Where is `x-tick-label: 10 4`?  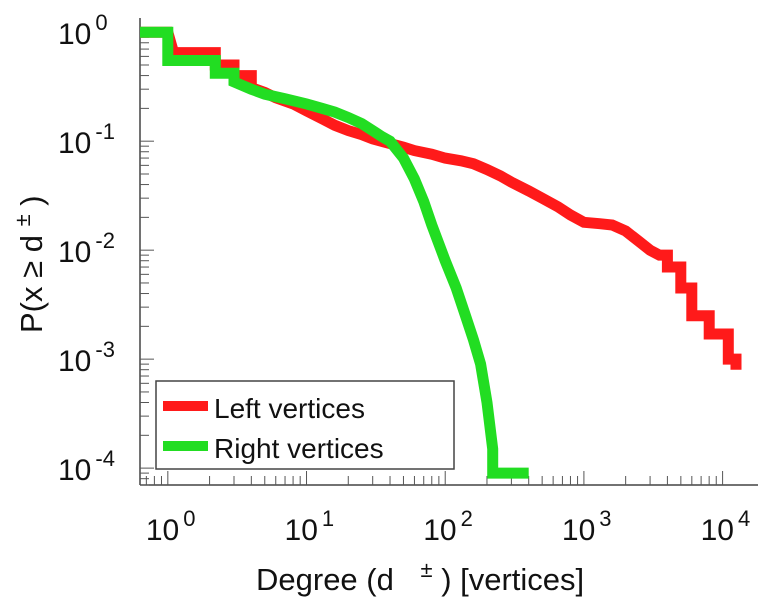 x-tick-label: 10 4 is located at coordinates (726, 526).